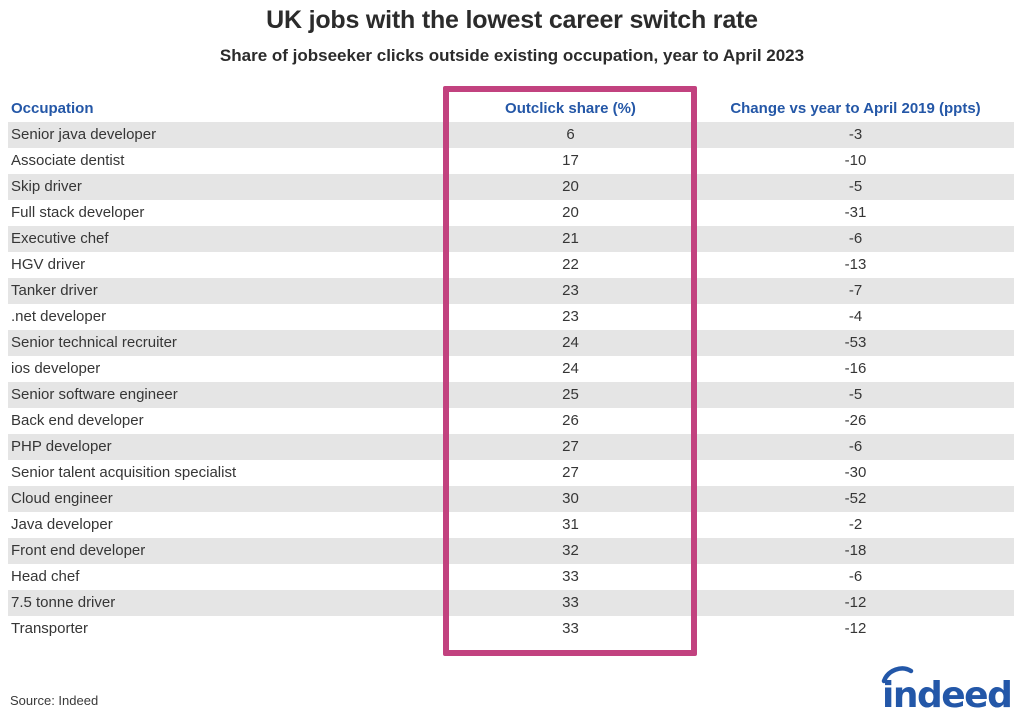 This screenshot has width=1024, height=717. I want to click on change-cell: -4, so click(855, 316).